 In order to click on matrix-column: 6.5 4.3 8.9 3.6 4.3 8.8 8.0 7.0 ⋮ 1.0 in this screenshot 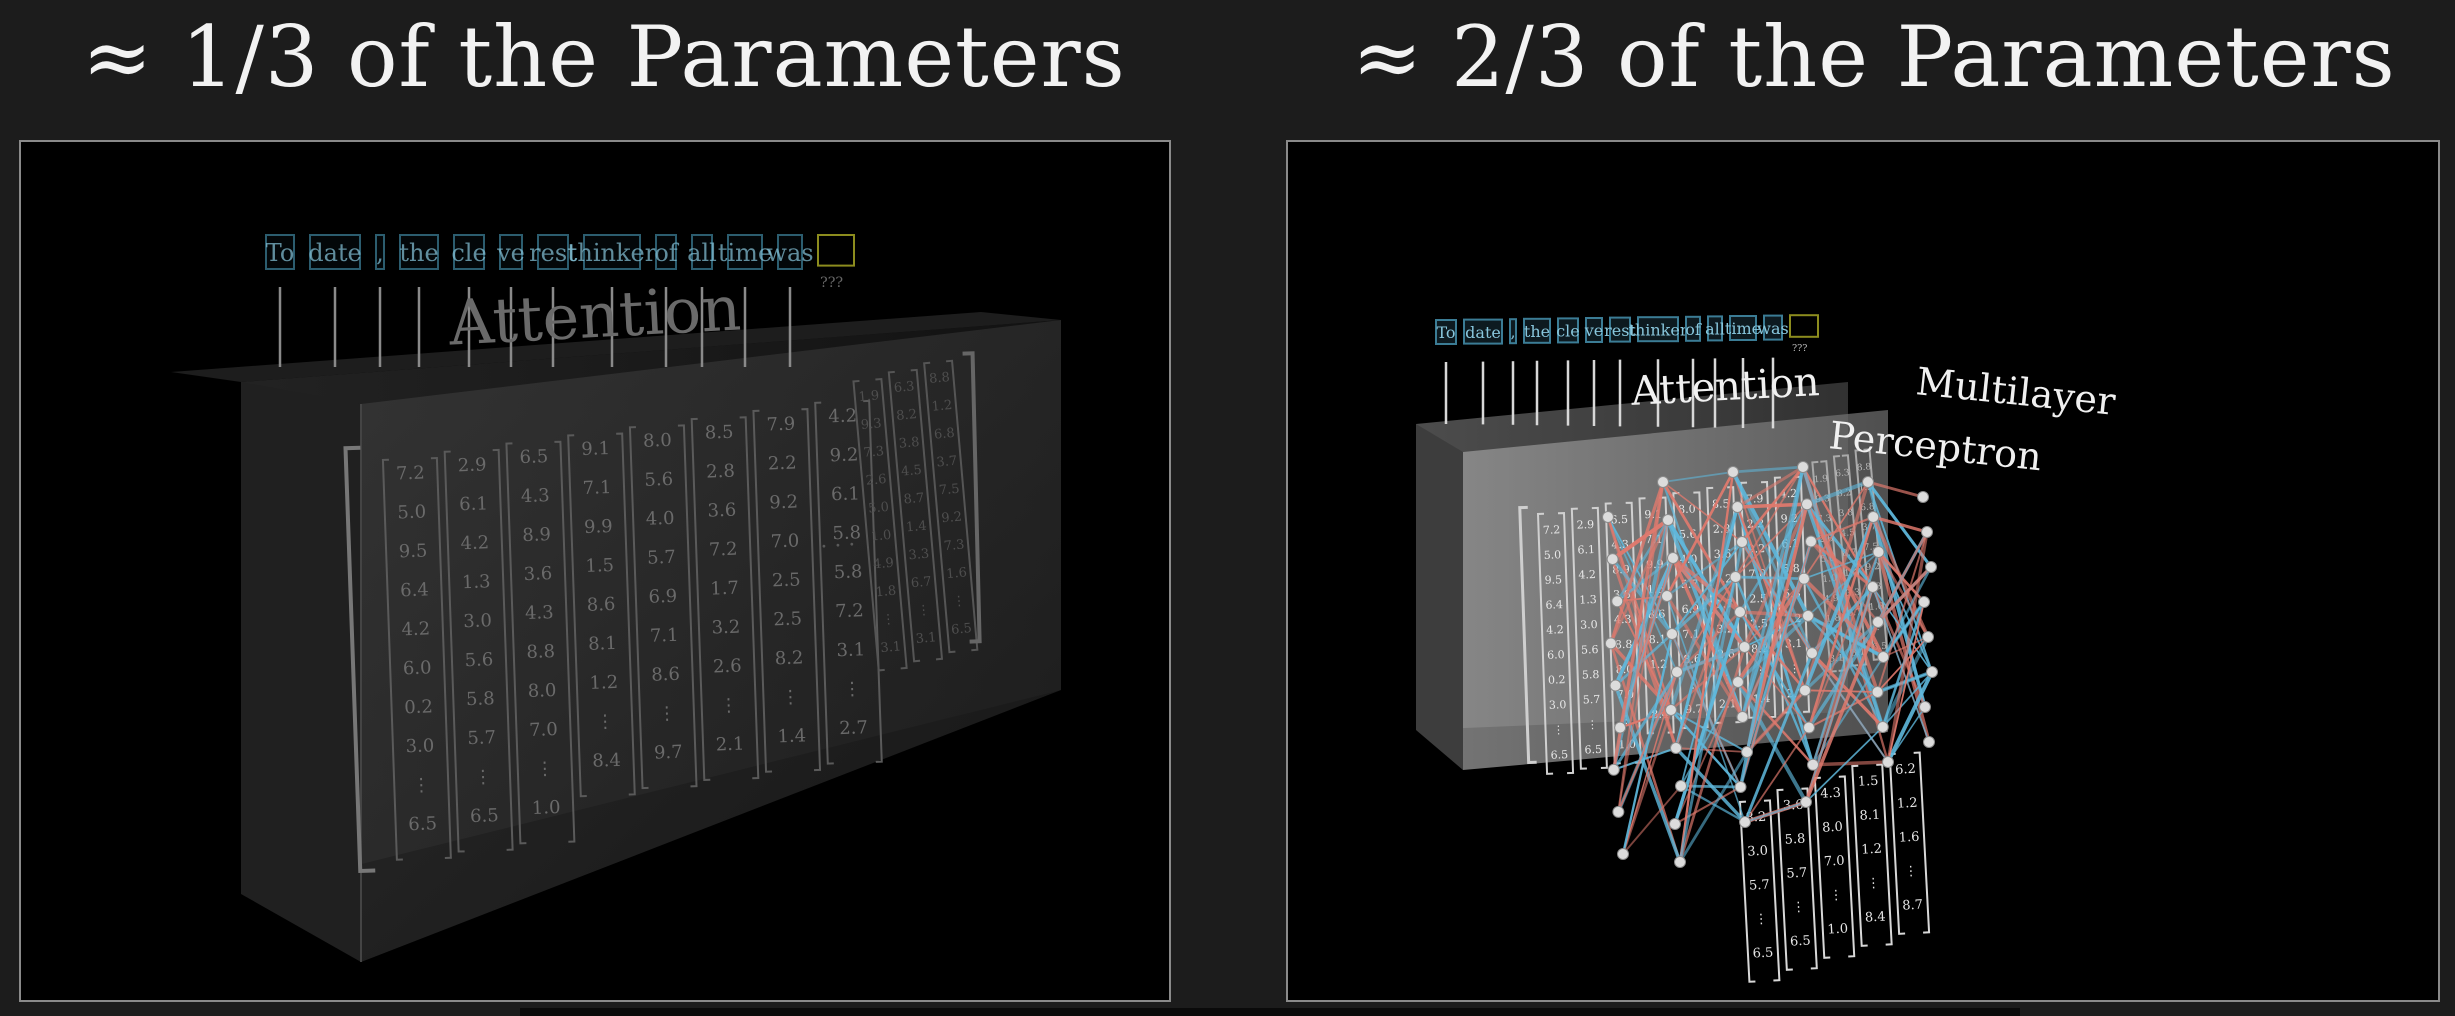, I will do `click(540, 642)`.